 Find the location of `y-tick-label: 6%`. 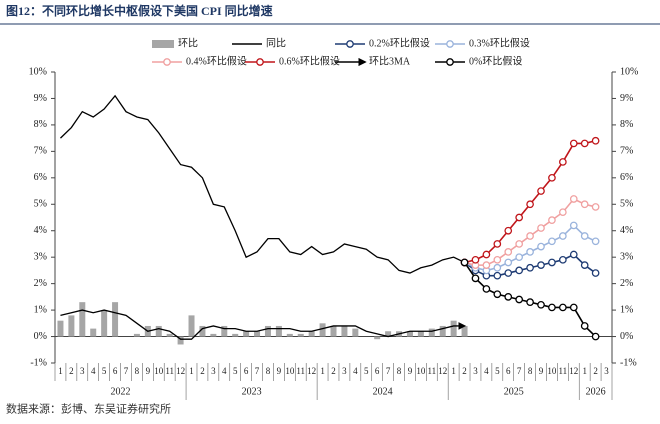

y-tick-label: 6% is located at coordinates (40, 177).